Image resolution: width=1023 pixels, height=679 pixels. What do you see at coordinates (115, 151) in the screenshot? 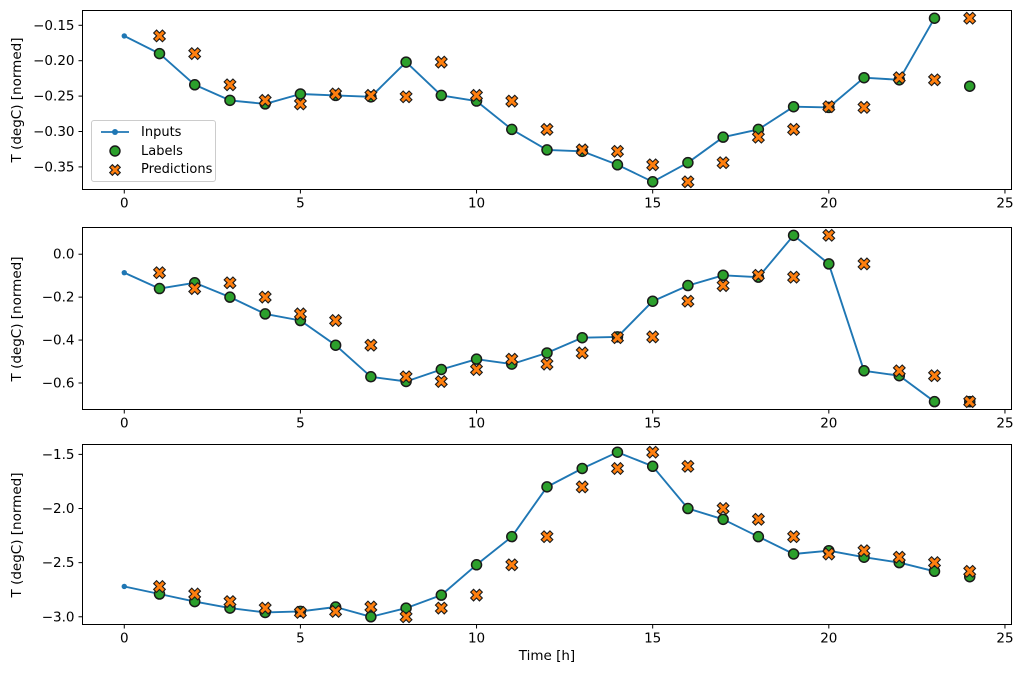
I see `labels-circle-icon` at bounding box center [115, 151].